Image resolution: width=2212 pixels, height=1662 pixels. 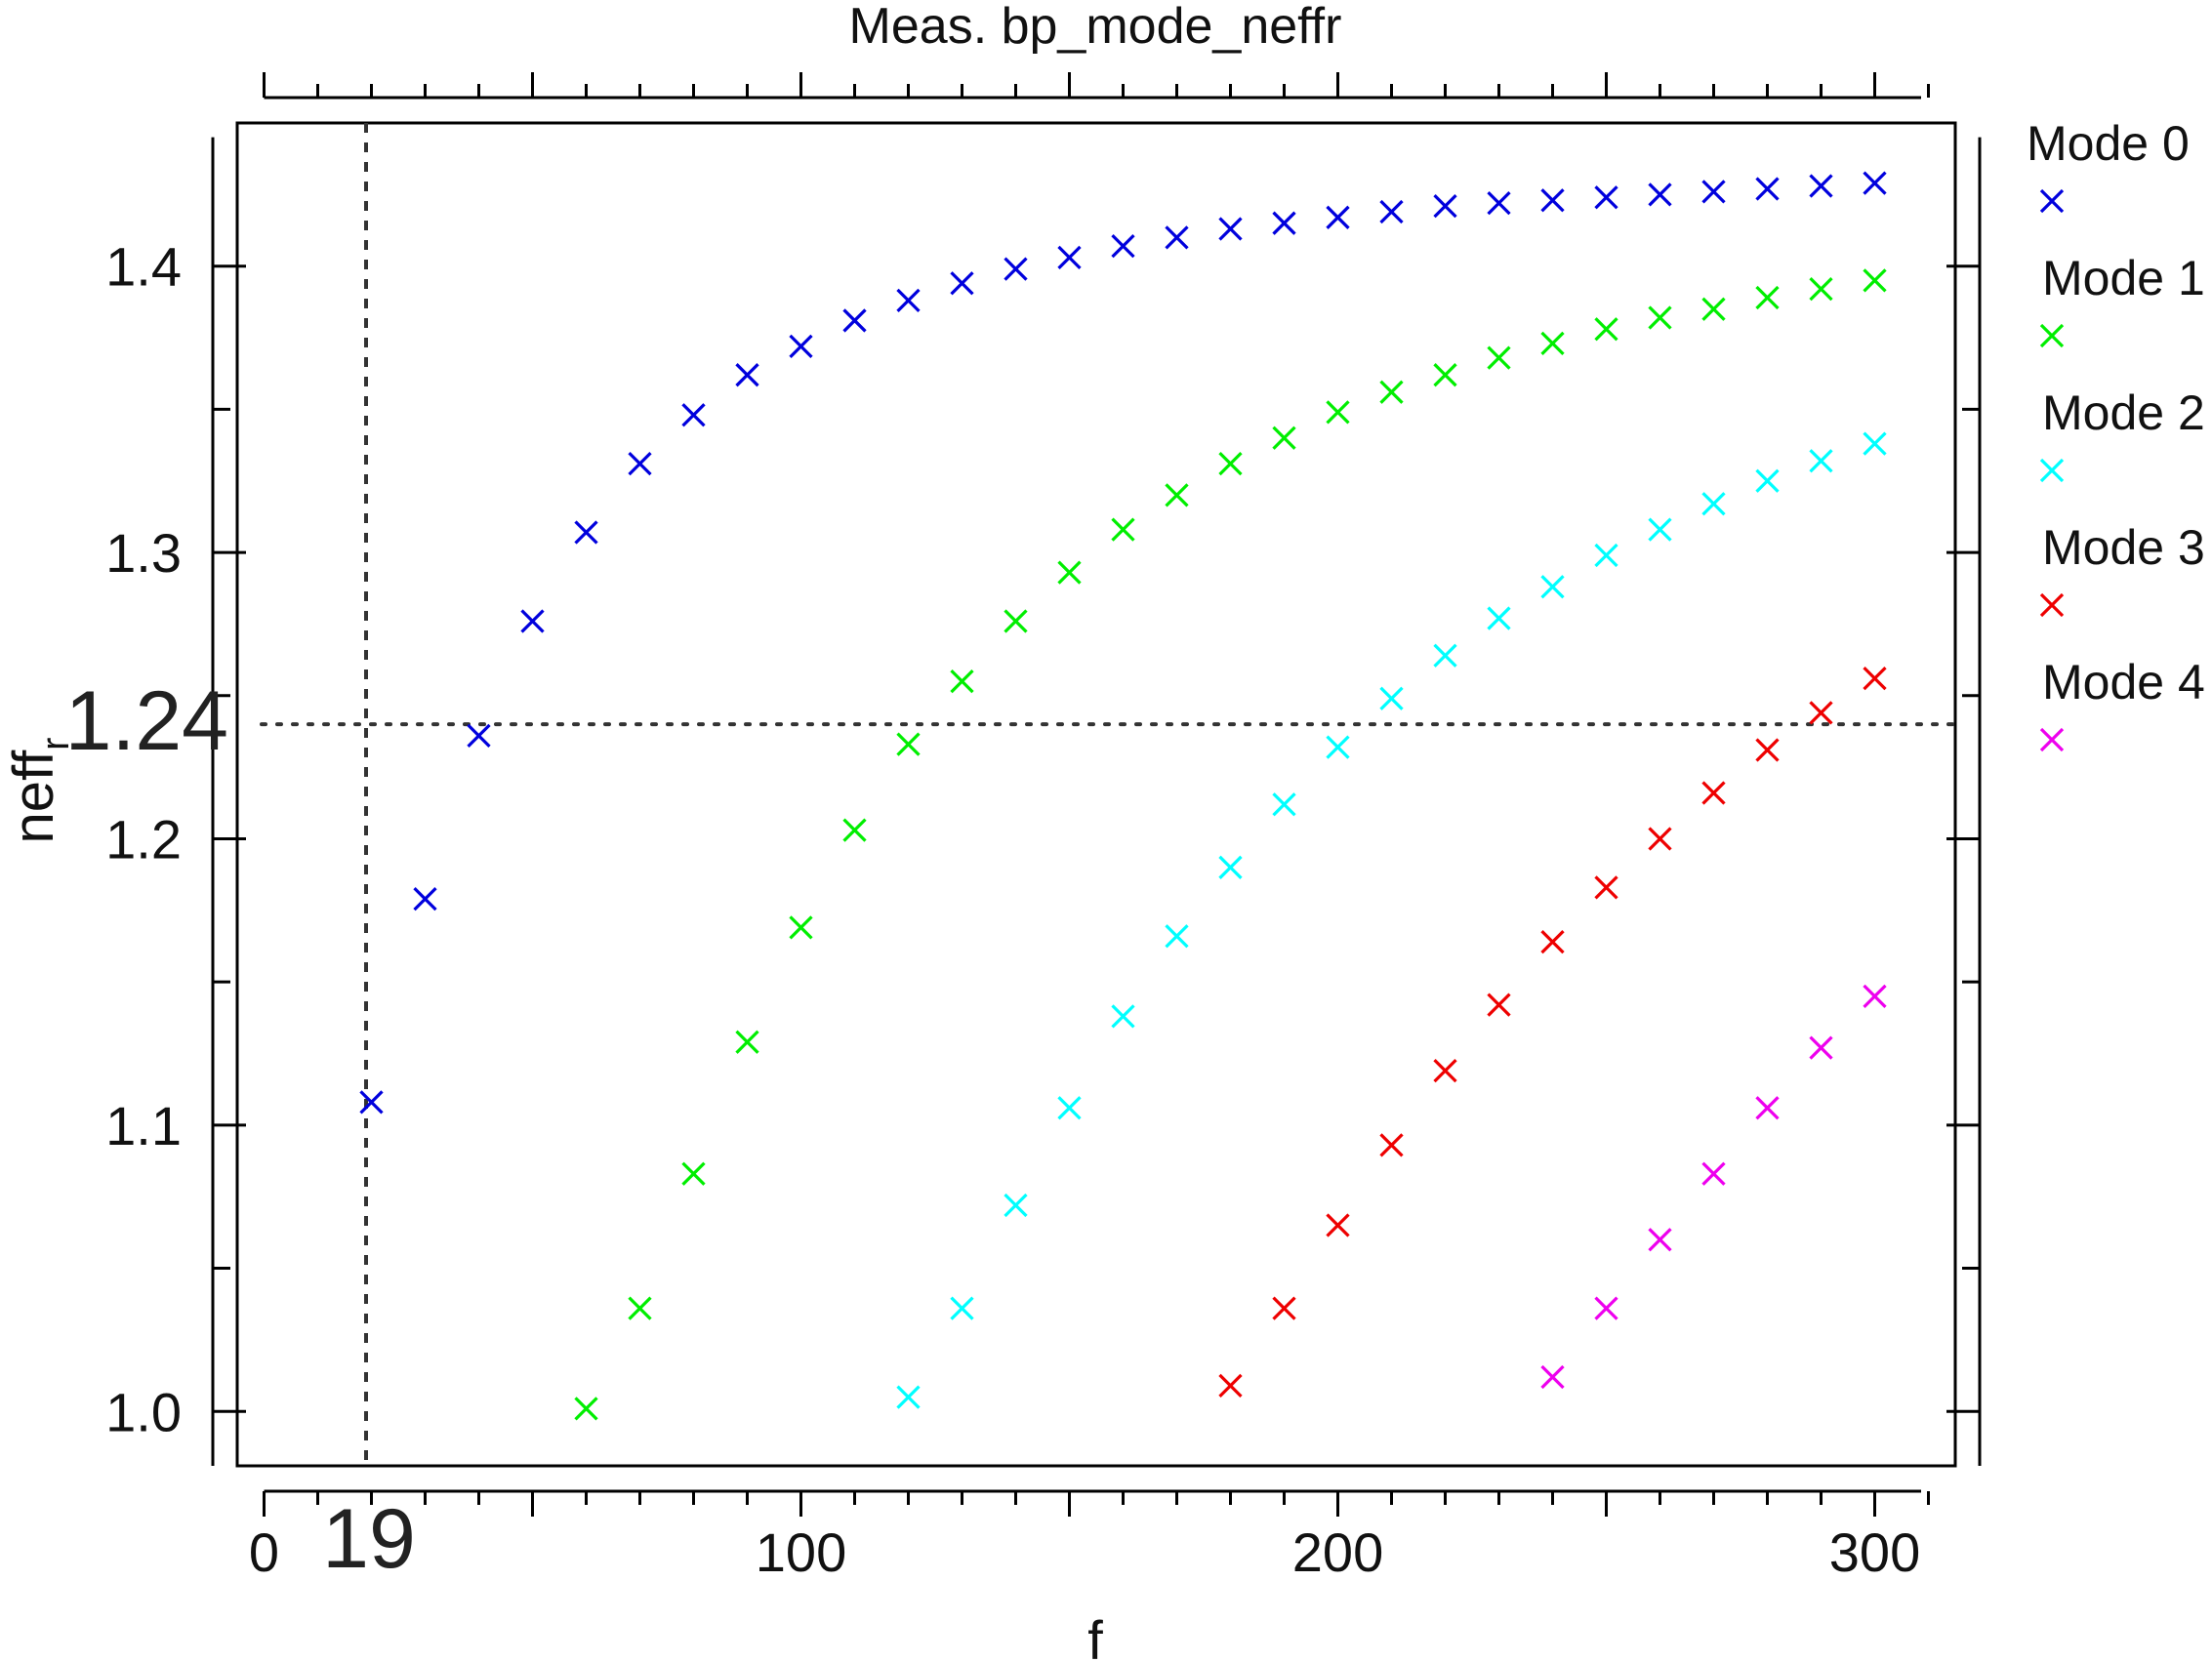 I want to click on y-axis-label-main: neff, so click(x=33, y=797).